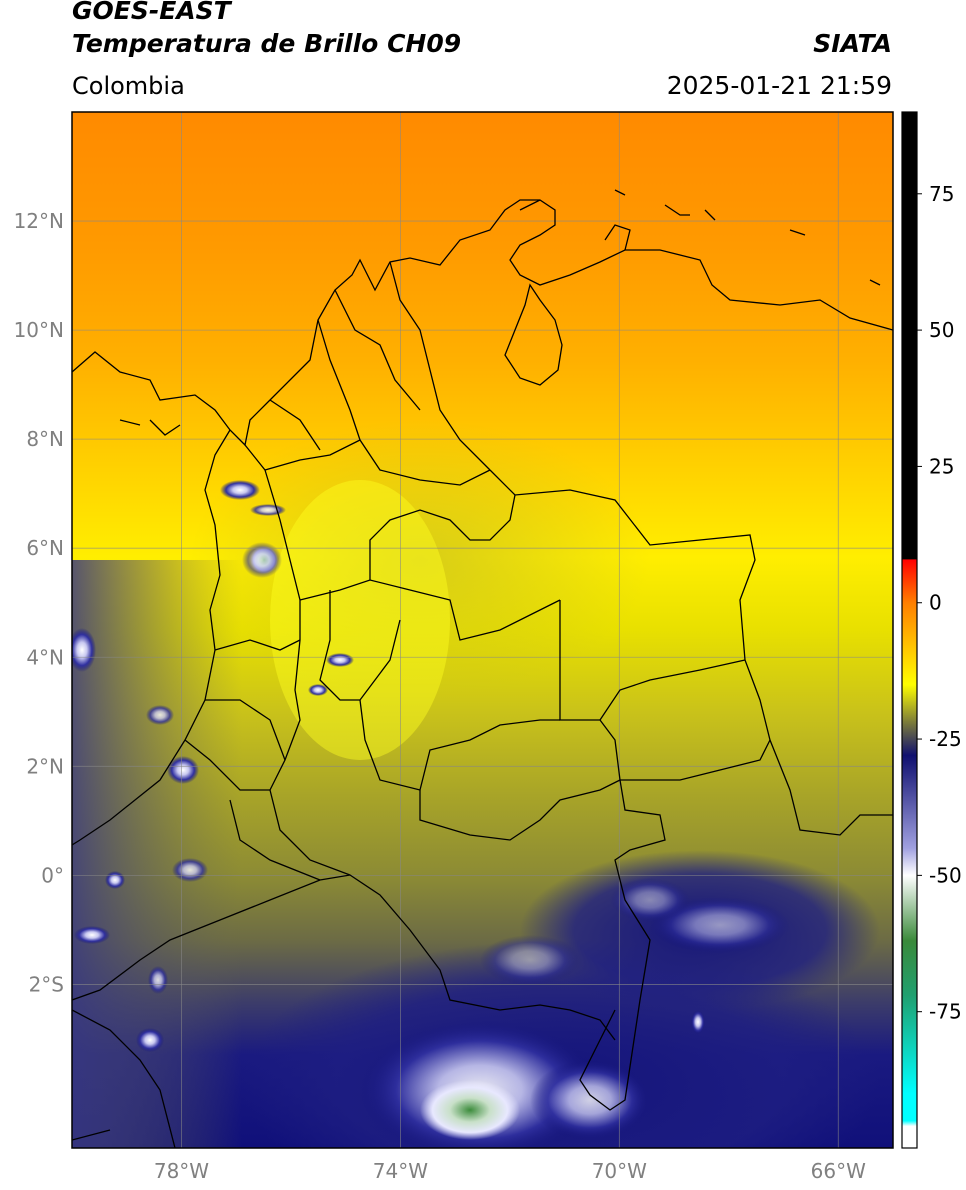  Describe the element at coordinates (619, 1171) in the screenshot. I see `lon-tick-label: 70°W` at that location.